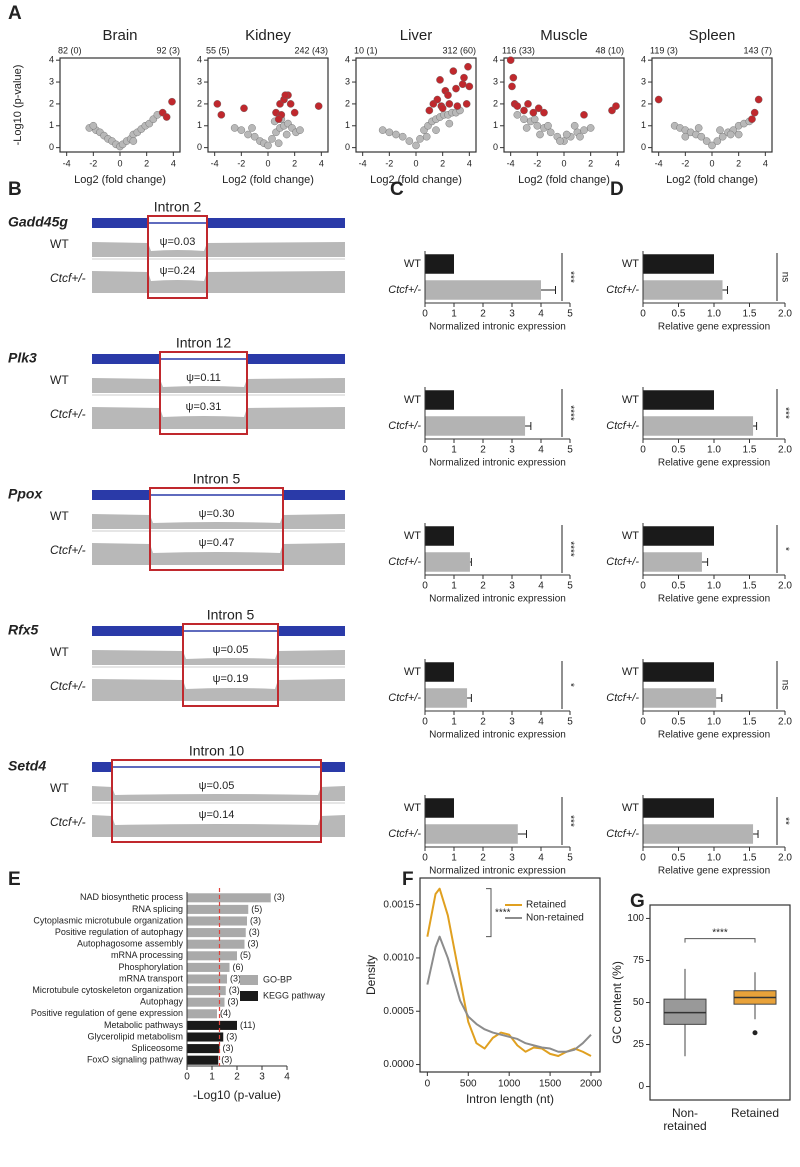  I want to click on plot-title: Kidney, so click(268, 35).